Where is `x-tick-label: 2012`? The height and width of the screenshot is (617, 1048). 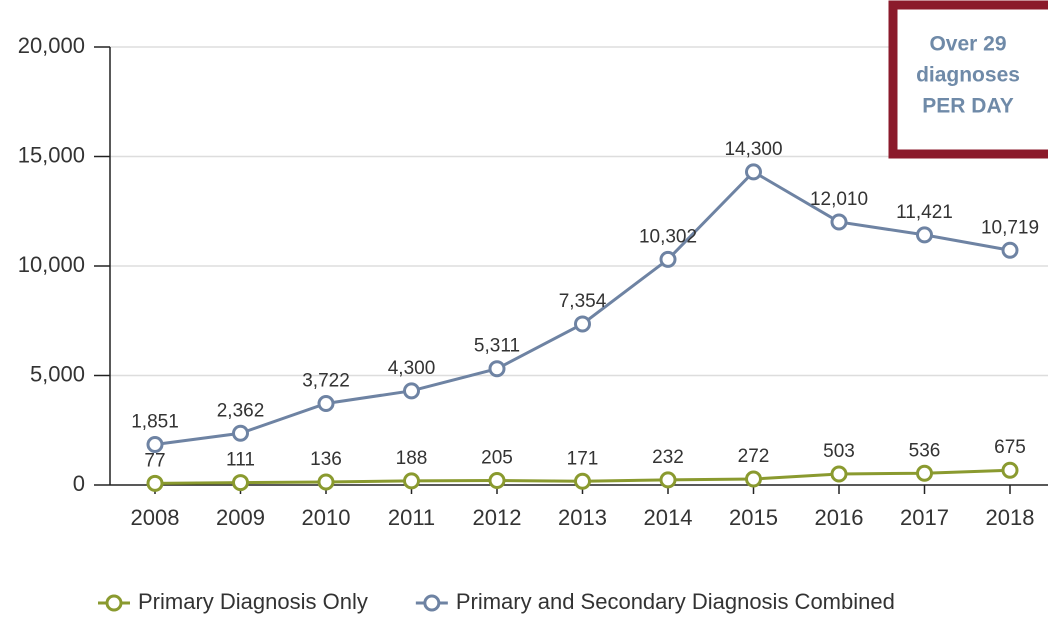 x-tick-label: 2012 is located at coordinates (497, 517).